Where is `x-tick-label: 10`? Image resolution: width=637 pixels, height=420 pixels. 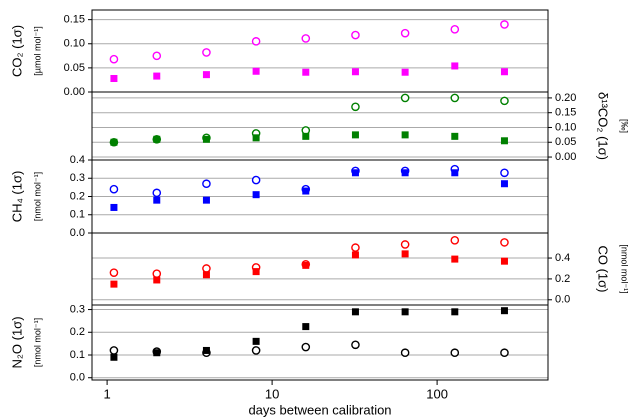
x-tick-label: 10 is located at coordinates (272, 393).